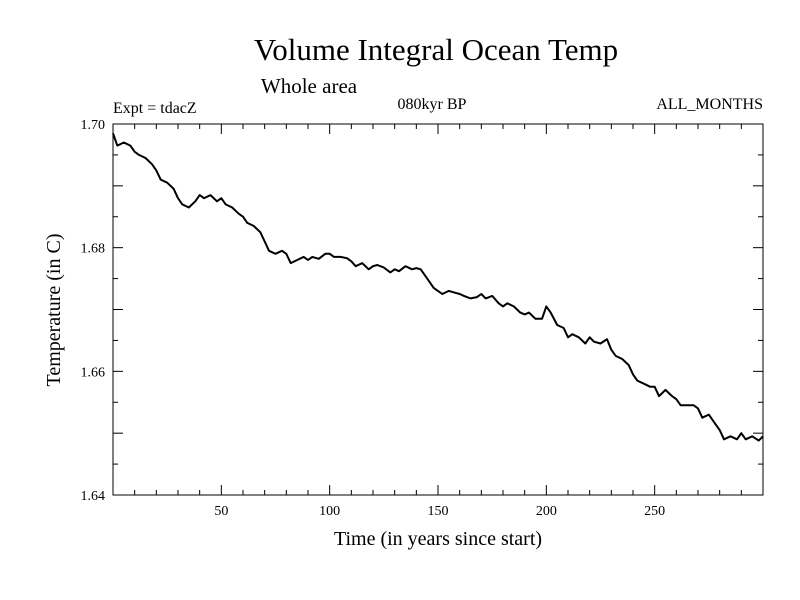 This screenshot has height=600, width=800. I want to click on x-tick-label: 250, so click(654, 511).